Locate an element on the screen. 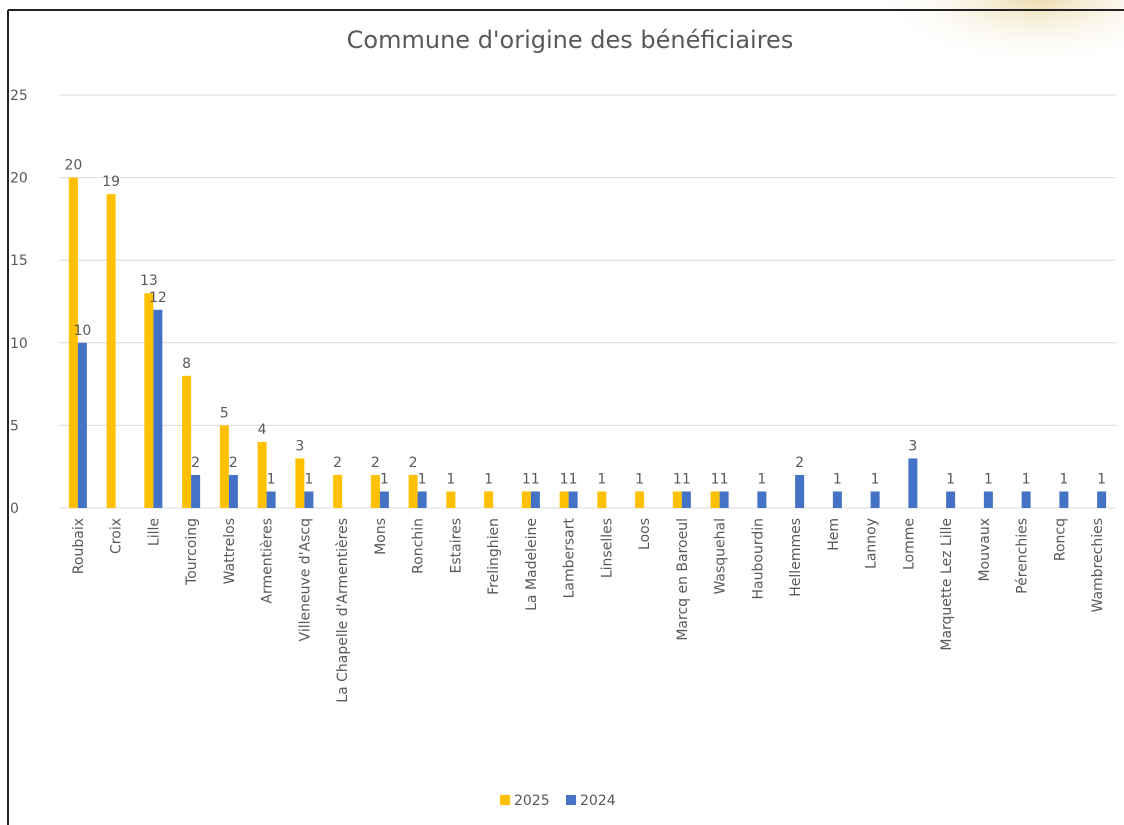 The width and height of the screenshot is (1124, 825). y-tick-label: 15 is located at coordinates (19, 261).